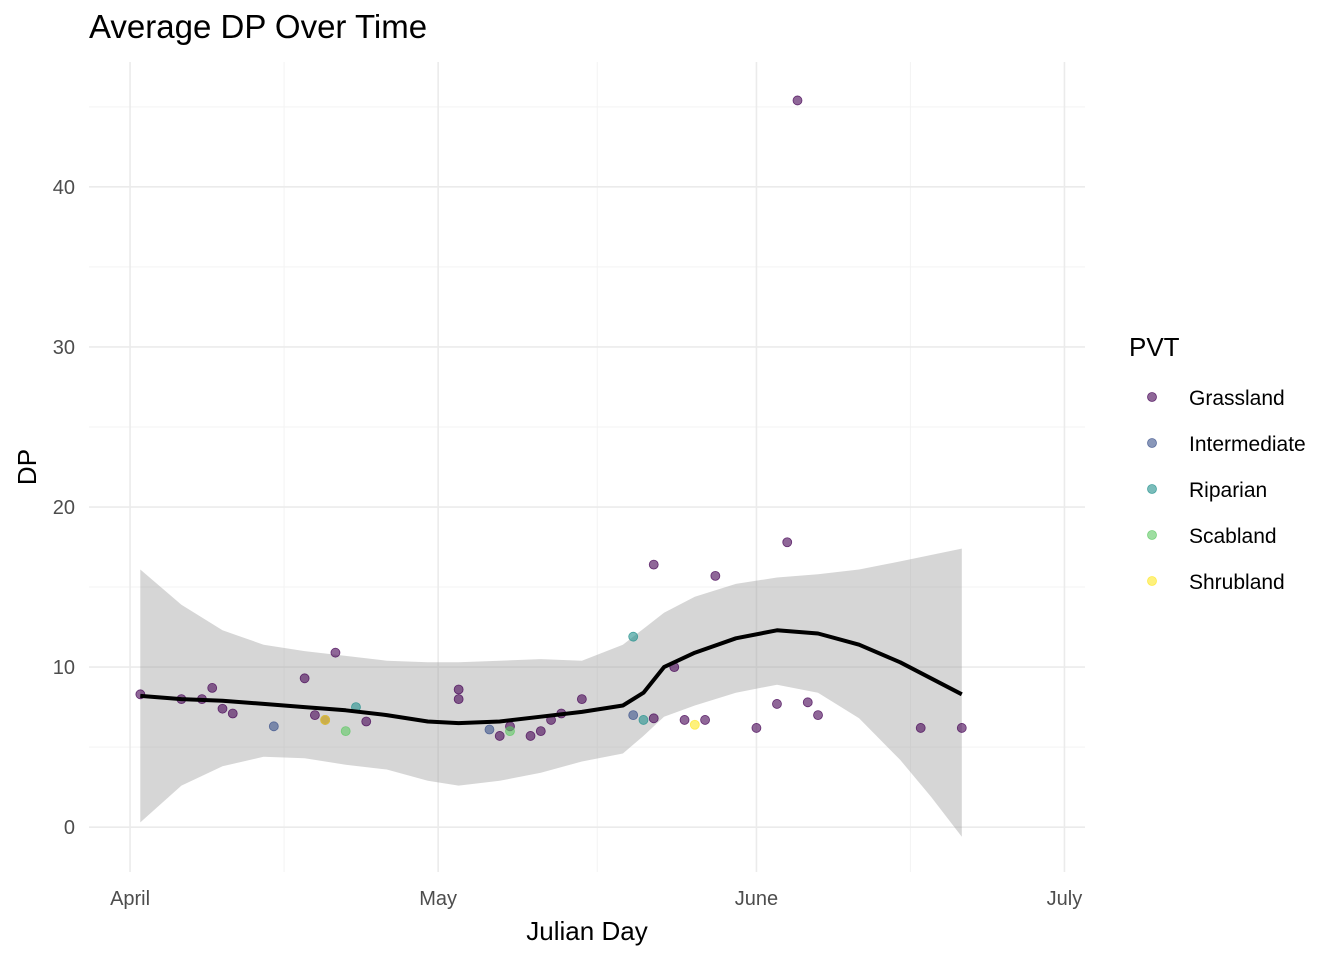 This screenshot has height=960, width=1344. I want to click on legend-key-scabland, so click(1152, 535).